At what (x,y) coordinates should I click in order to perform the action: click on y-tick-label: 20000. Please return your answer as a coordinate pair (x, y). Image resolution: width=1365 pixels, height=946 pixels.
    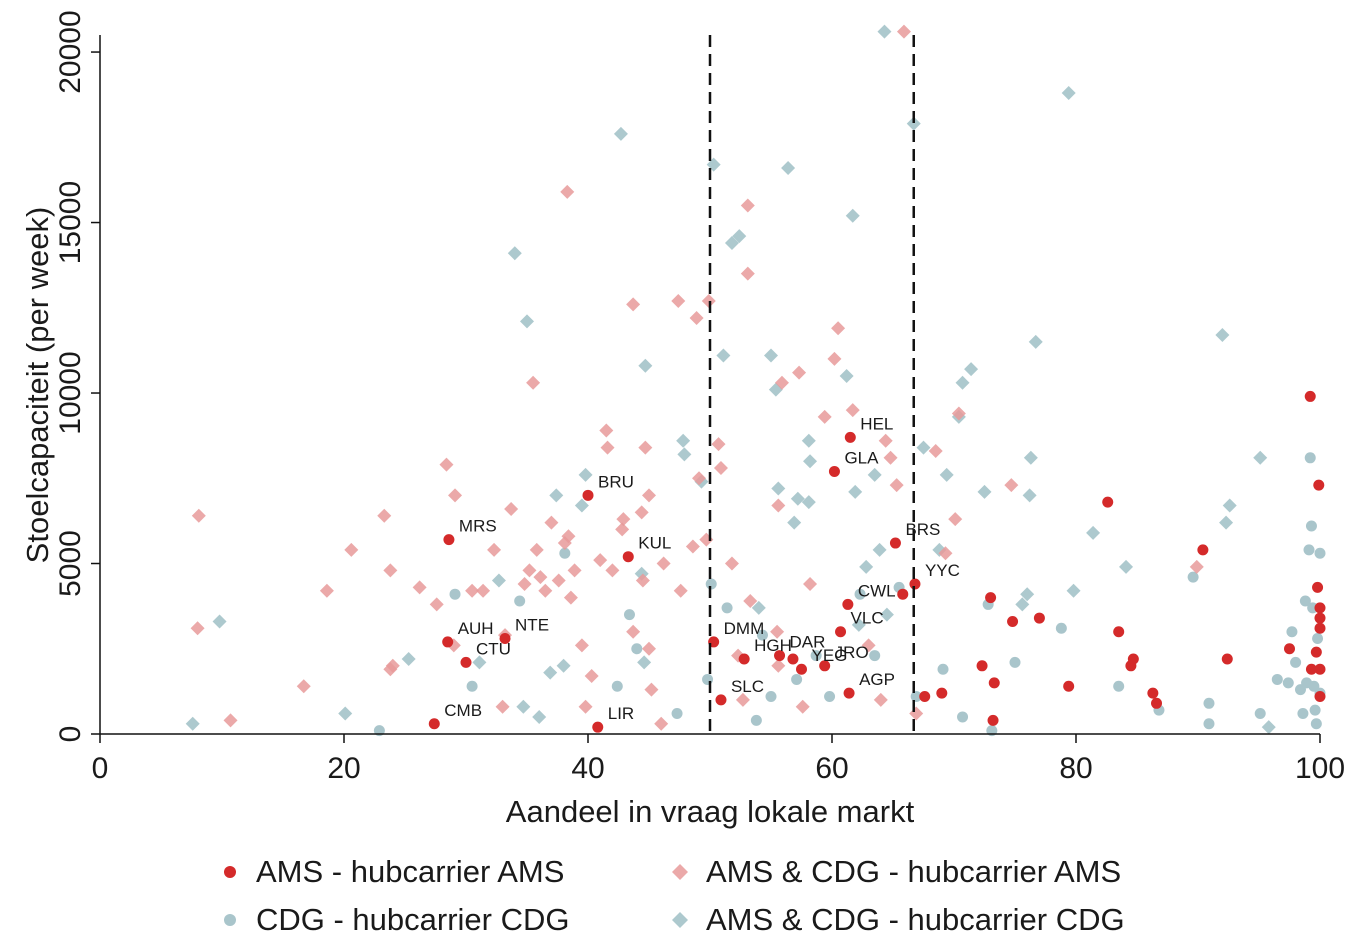
    Looking at the image, I should click on (70, 51).